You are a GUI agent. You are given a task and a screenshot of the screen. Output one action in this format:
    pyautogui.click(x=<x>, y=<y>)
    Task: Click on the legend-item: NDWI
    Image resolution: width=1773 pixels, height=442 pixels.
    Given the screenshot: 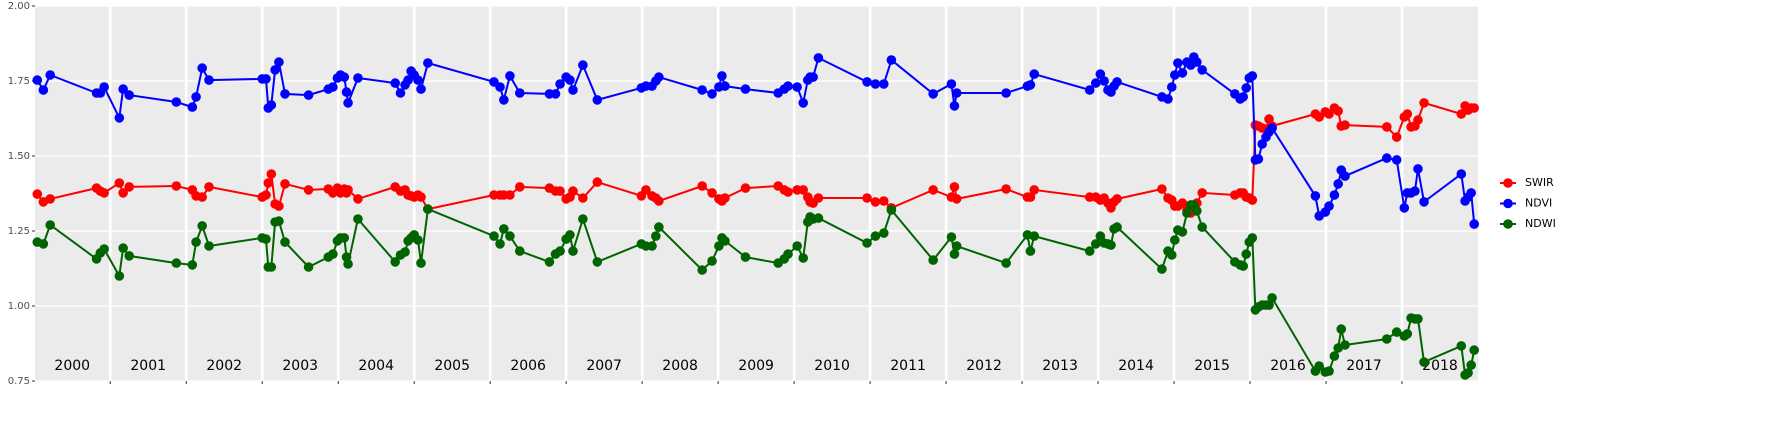 What is the action you would take?
    pyautogui.click(x=1528, y=223)
    